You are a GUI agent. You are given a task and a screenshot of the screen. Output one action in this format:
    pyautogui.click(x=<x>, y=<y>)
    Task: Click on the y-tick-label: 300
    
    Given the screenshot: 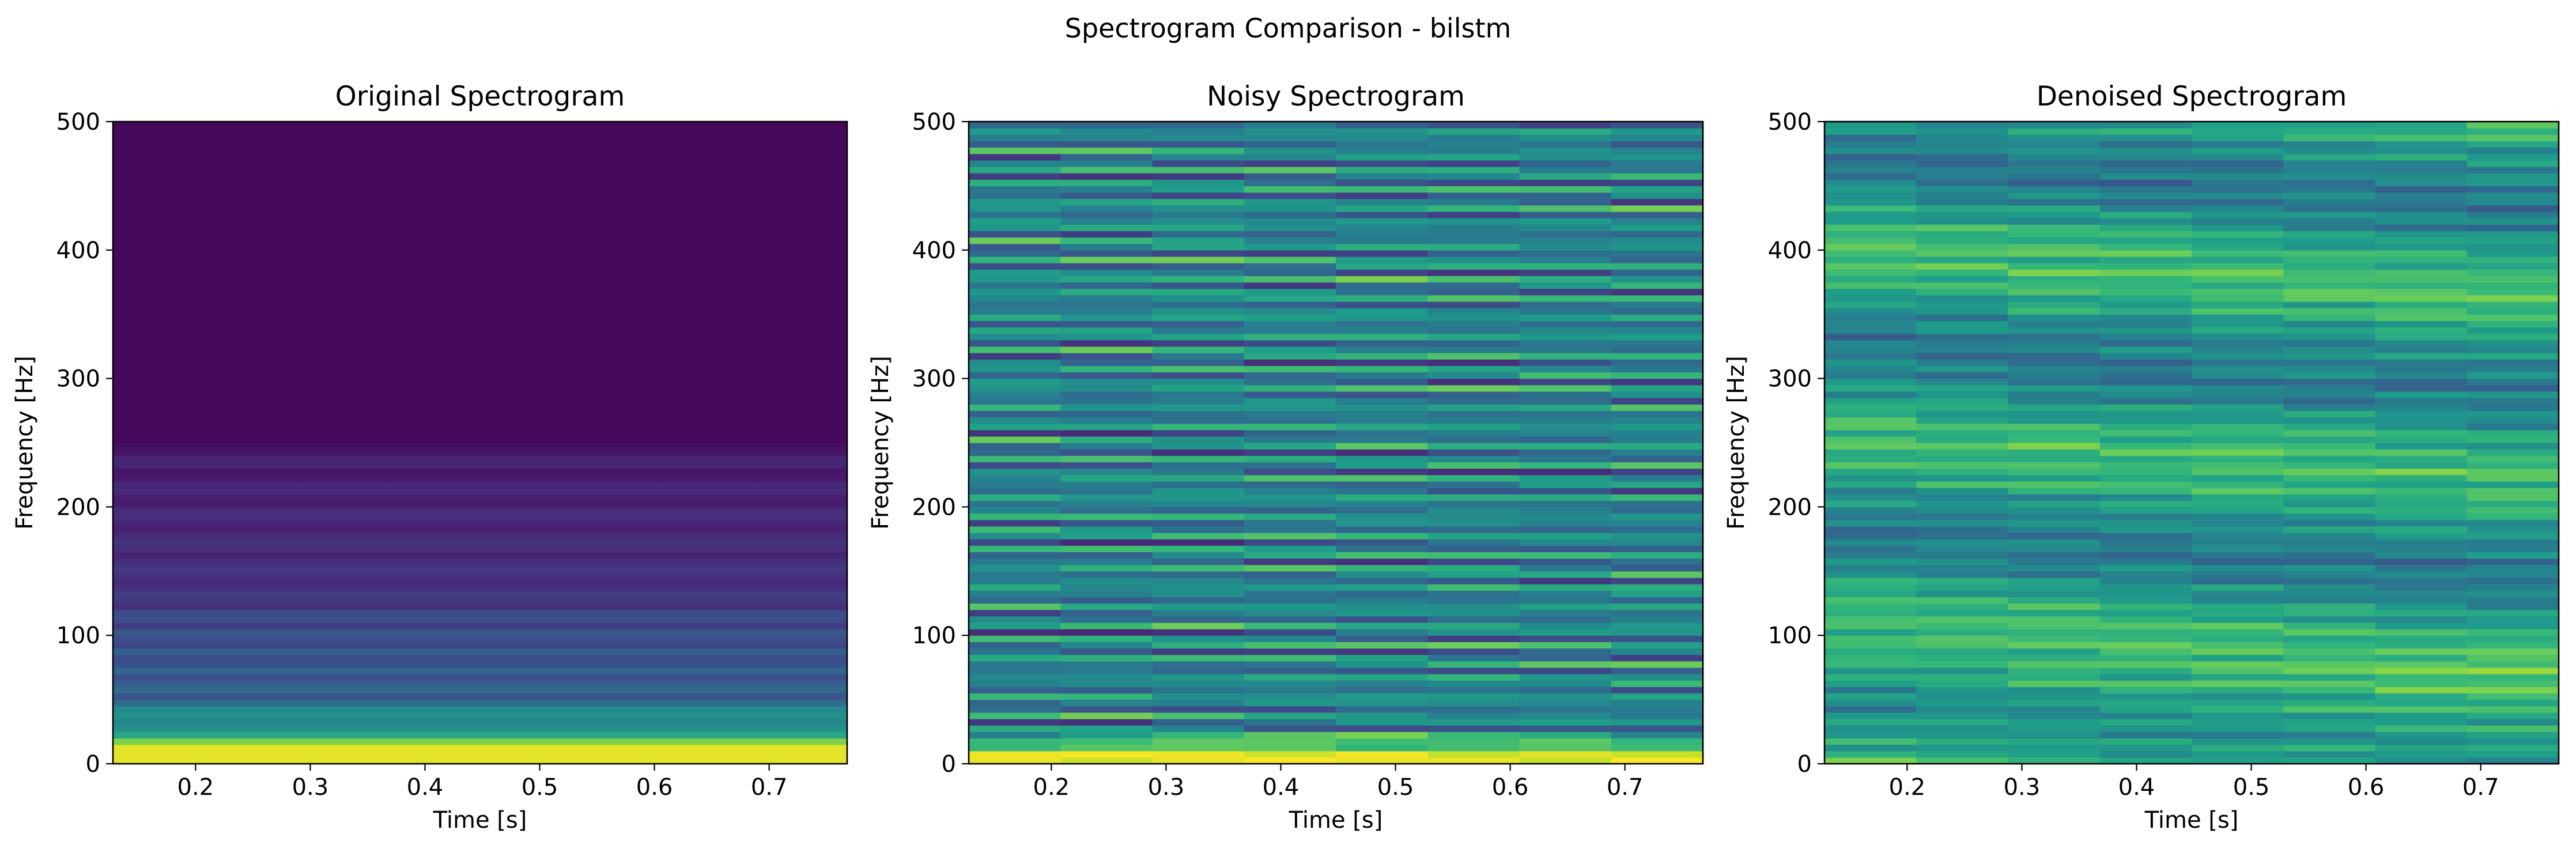 What is the action you would take?
    pyautogui.click(x=934, y=379)
    